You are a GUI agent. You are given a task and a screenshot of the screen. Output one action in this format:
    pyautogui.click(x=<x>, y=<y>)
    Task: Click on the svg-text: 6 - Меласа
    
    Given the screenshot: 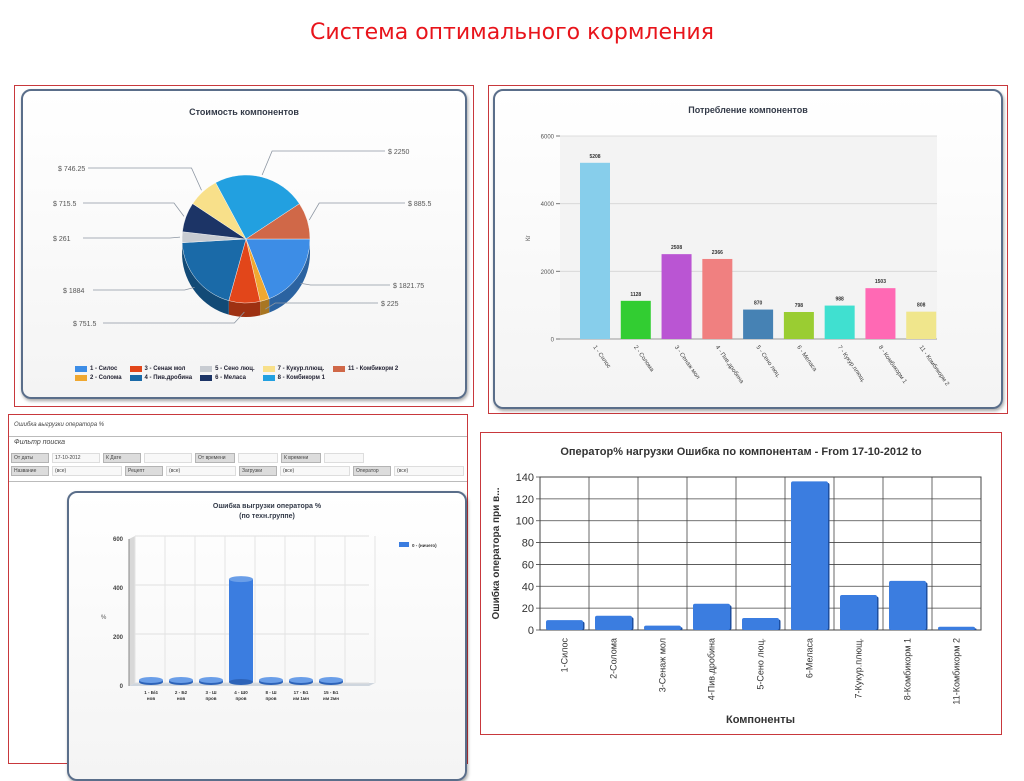 What is the action you would take?
    pyautogui.click(x=806, y=359)
    